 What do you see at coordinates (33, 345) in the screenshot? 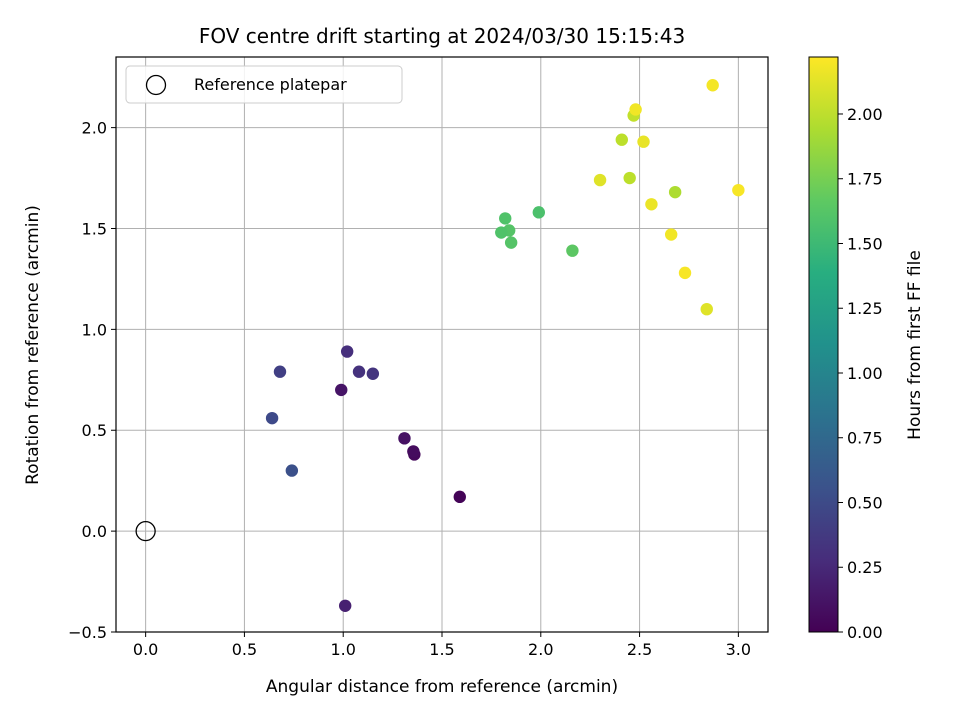
I see `y-axis-label: Rotation from reference (arcmin)` at bounding box center [33, 345].